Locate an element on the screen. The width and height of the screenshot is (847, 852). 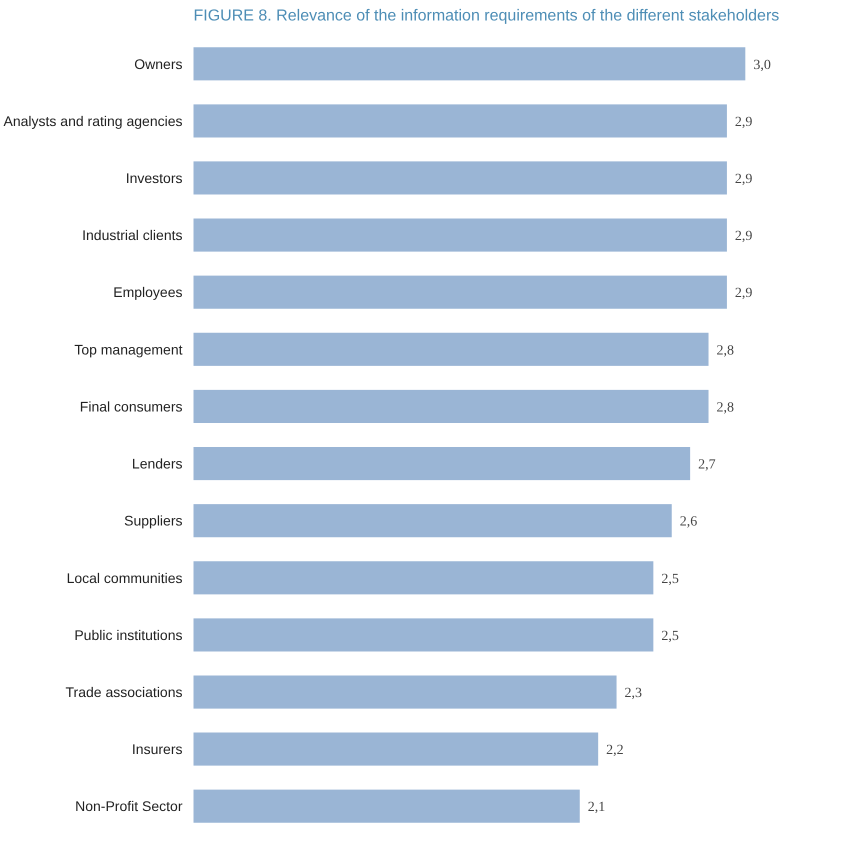
y-tick-label: Final consumers is located at coordinates (131, 406).